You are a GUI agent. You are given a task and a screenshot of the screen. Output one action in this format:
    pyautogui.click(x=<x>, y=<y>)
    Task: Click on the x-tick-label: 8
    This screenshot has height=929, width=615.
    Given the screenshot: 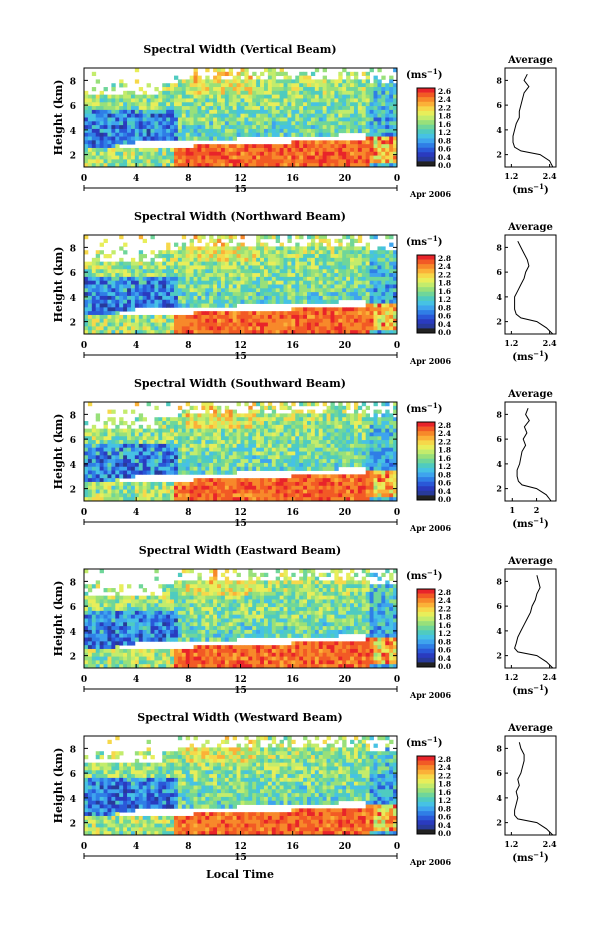 What is the action you would take?
    pyautogui.click(x=188, y=179)
    